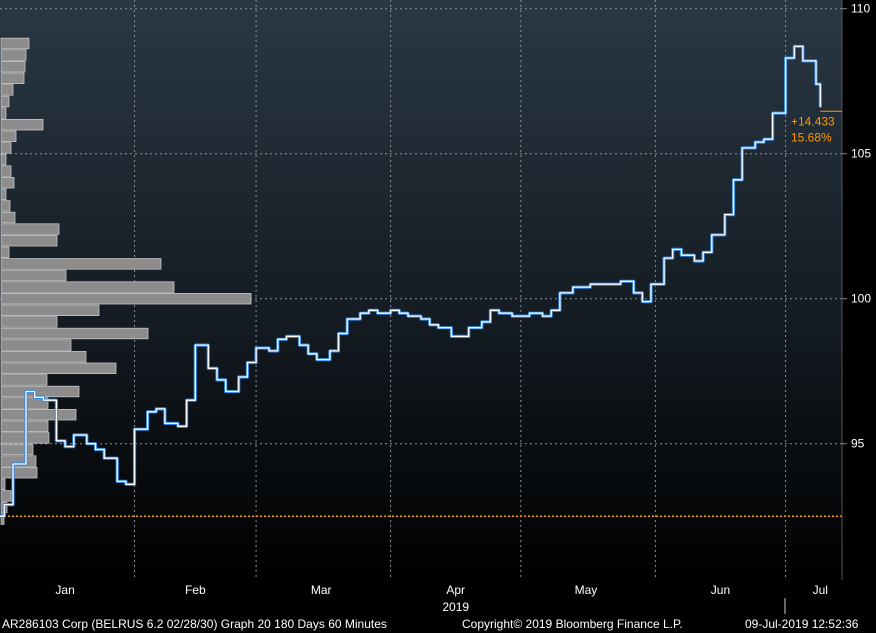 Image resolution: width=876 pixels, height=633 pixels. I want to click on footer-copyright: Copyright© 2019 Bloomberg Finance L.P., so click(572, 624).